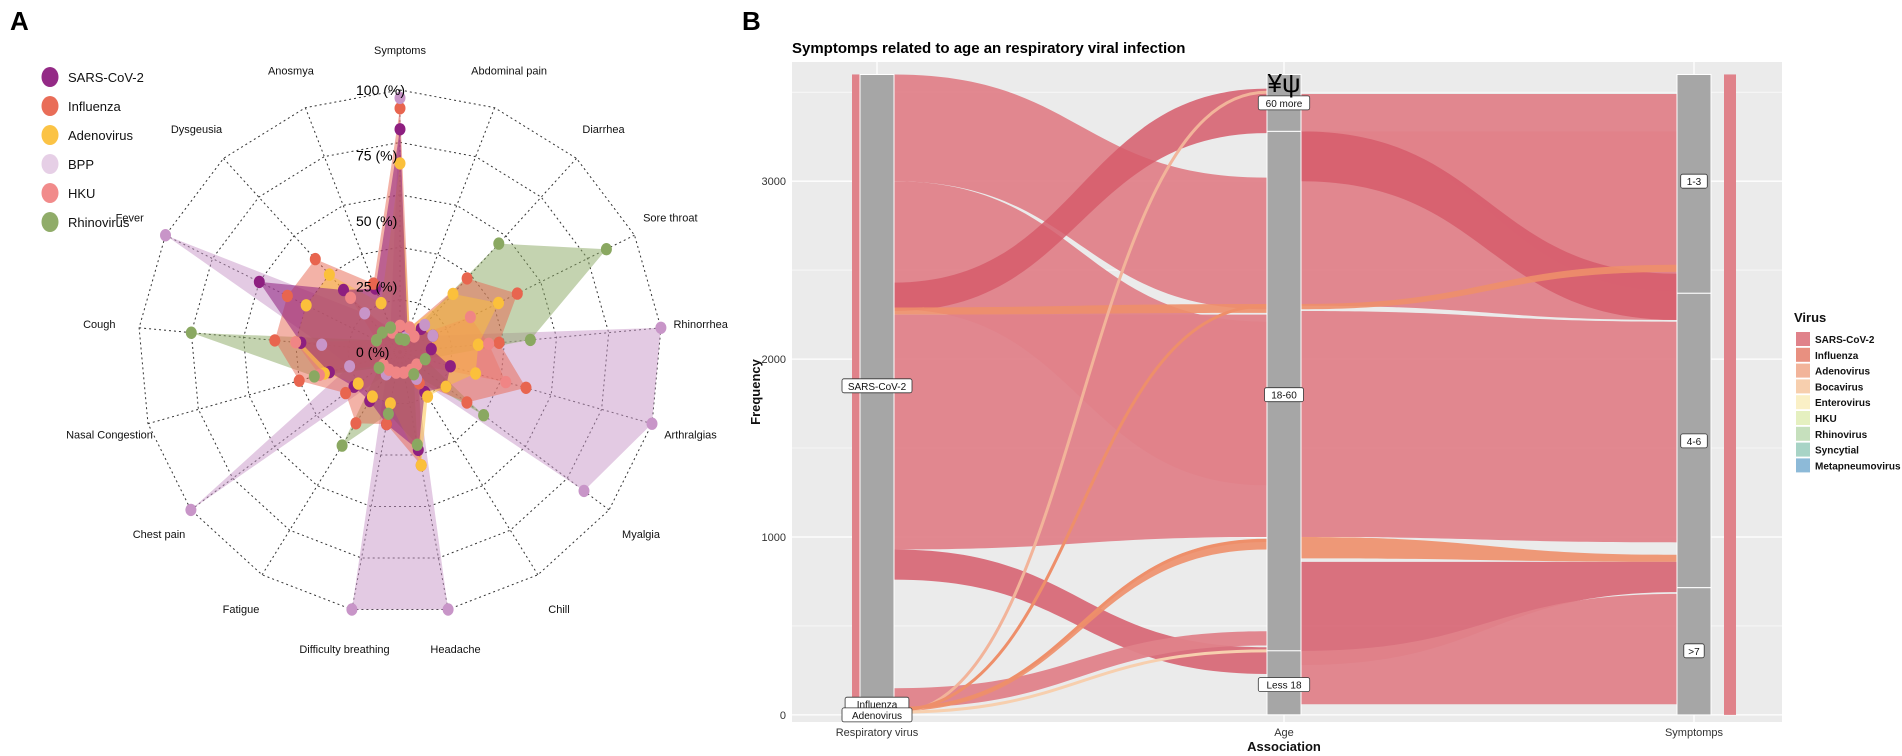  What do you see at coordinates (376, 156) in the screenshot?
I see `radar-radial-label: 75 (%)` at bounding box center [376, 156].